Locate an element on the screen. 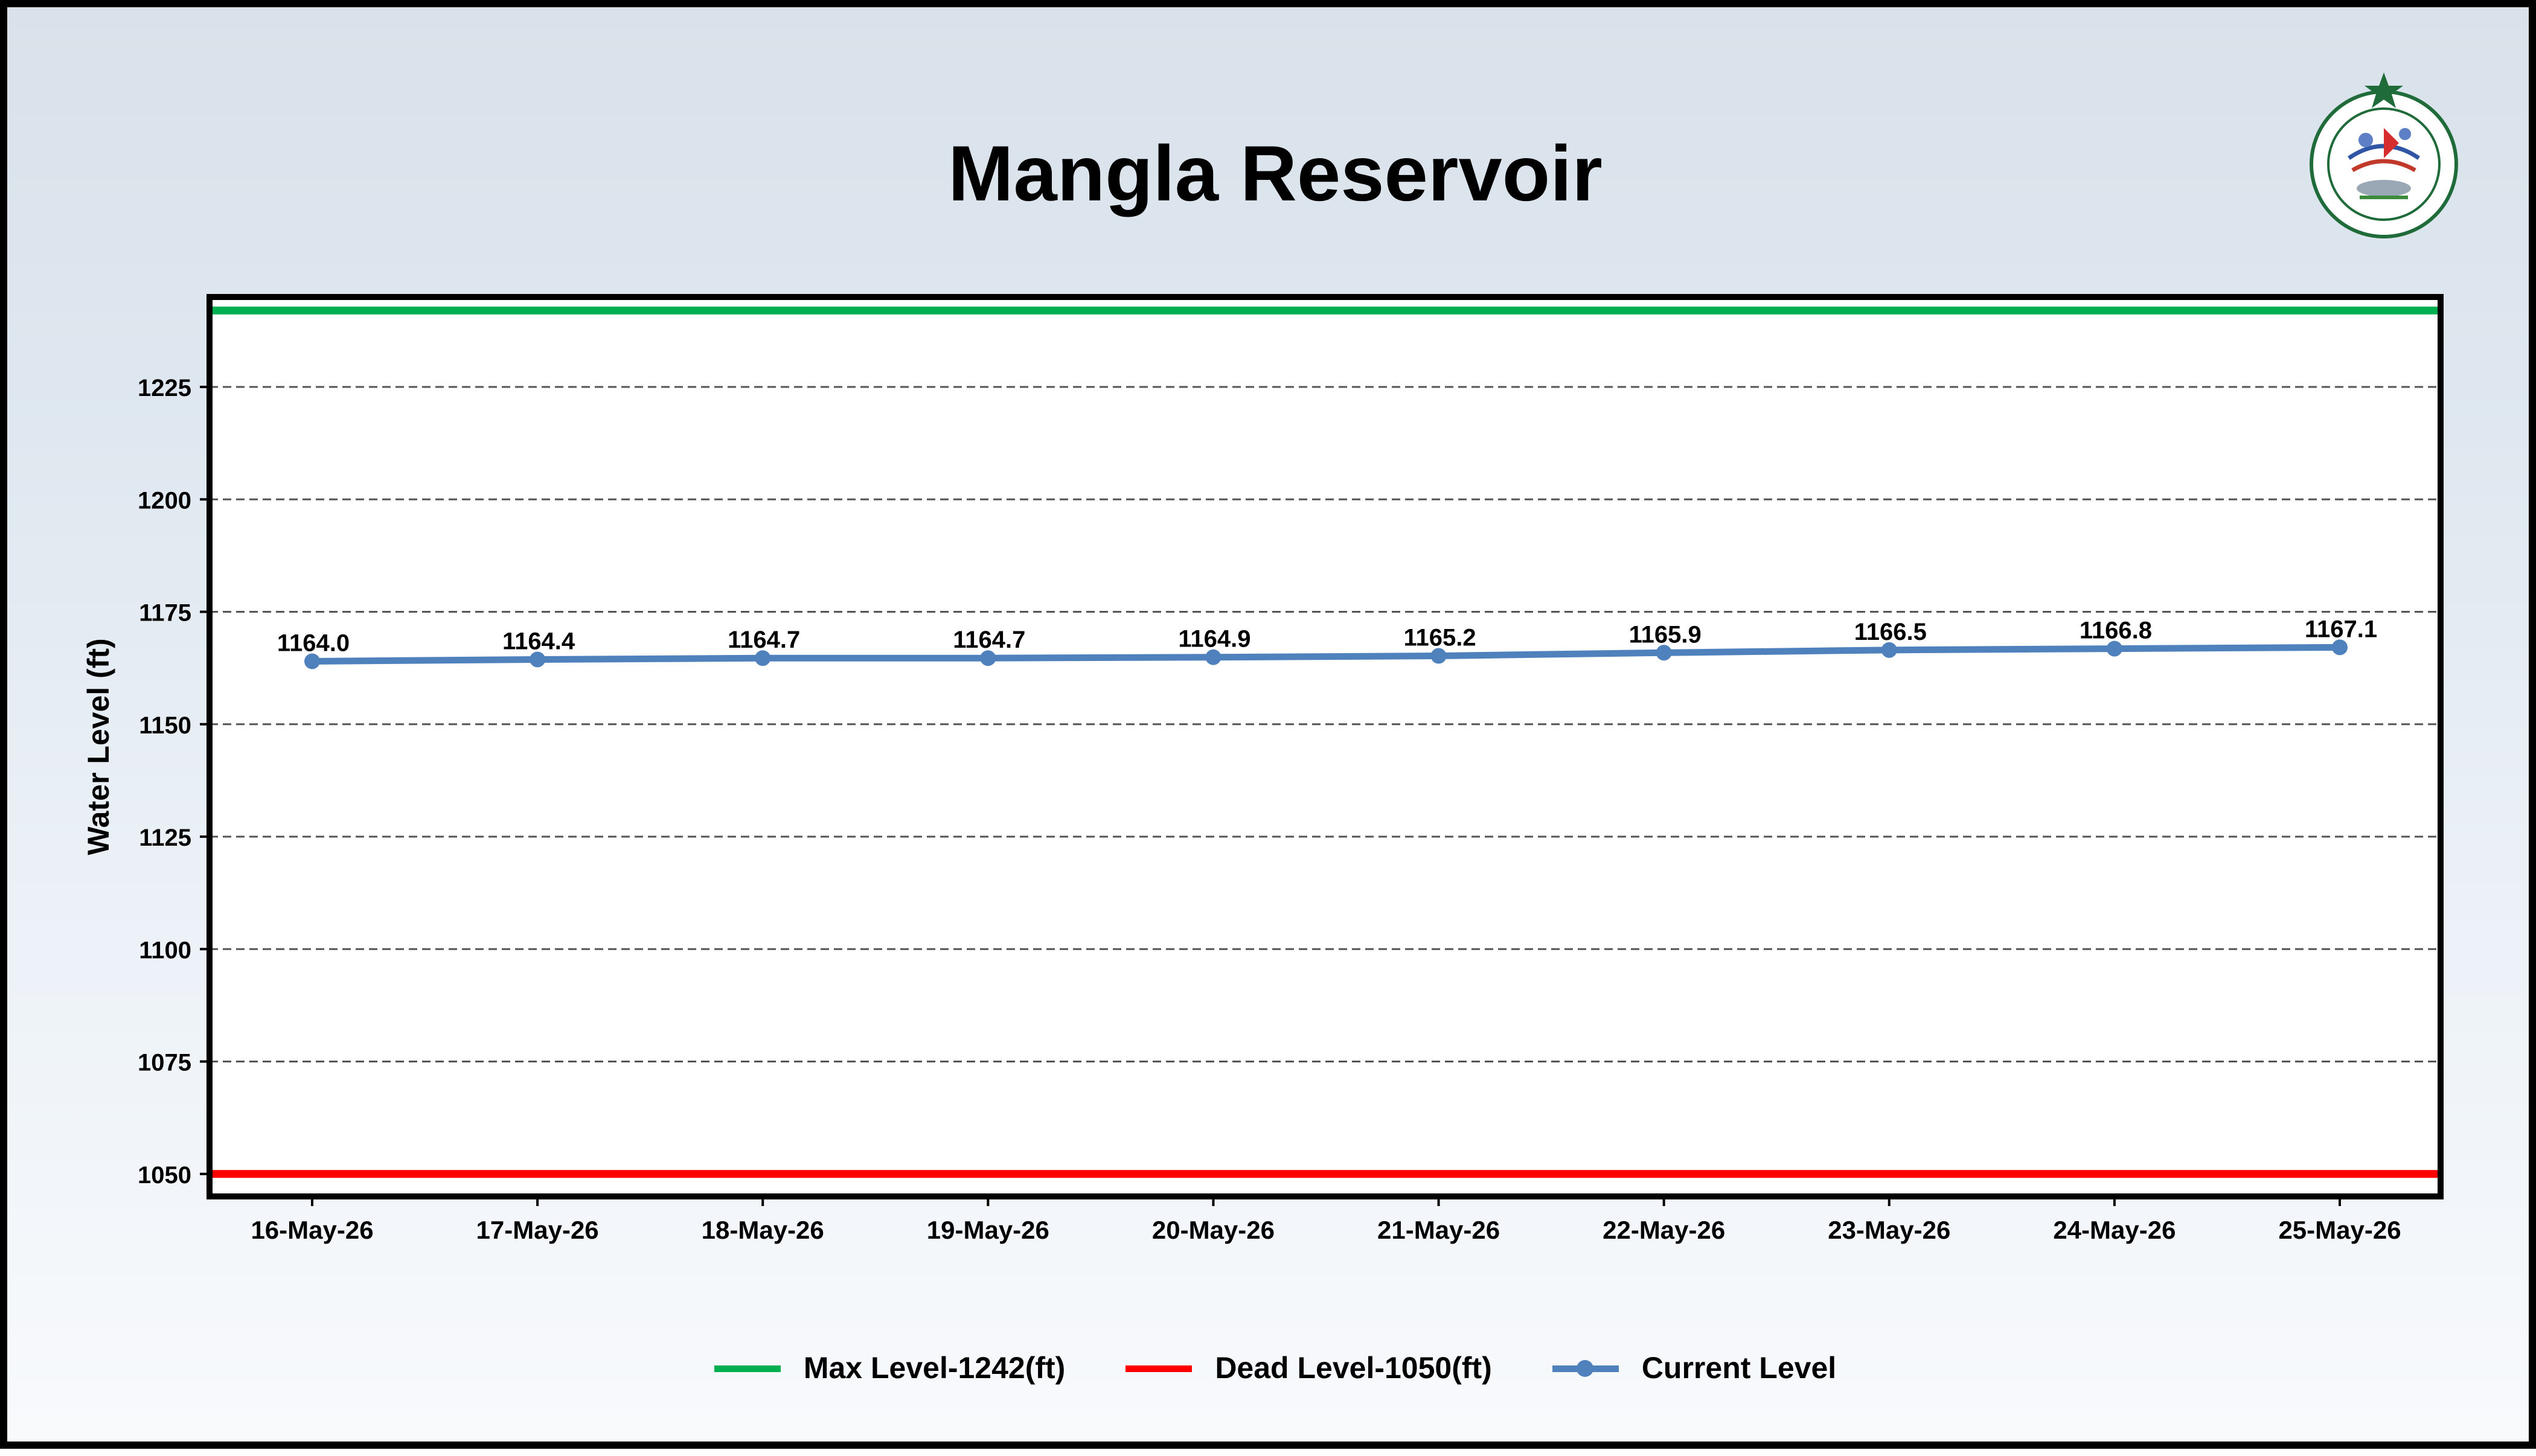  series-current-level is located at coordinates (1326, 654).